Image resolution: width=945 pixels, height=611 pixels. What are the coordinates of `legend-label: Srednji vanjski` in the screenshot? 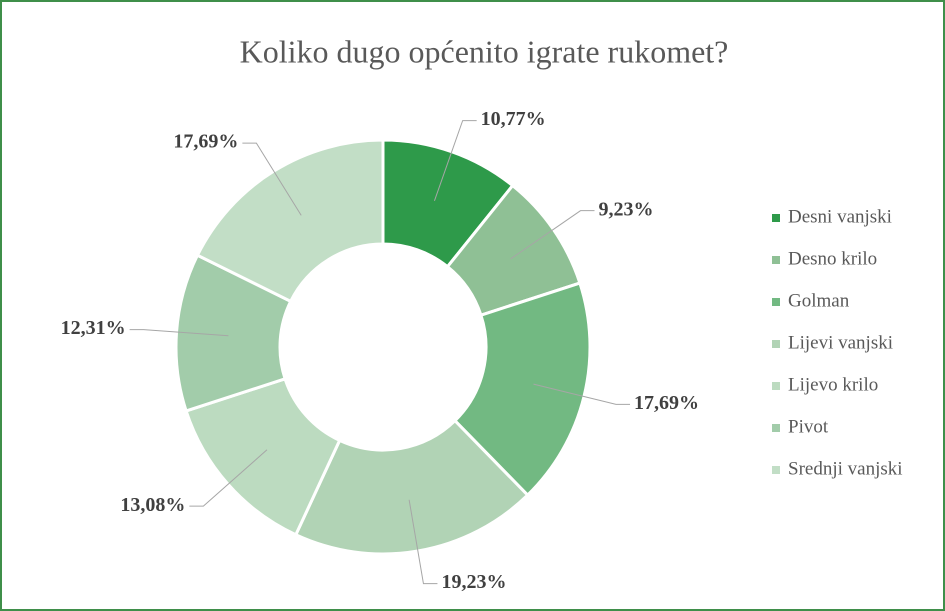 It's located at (845, 468).